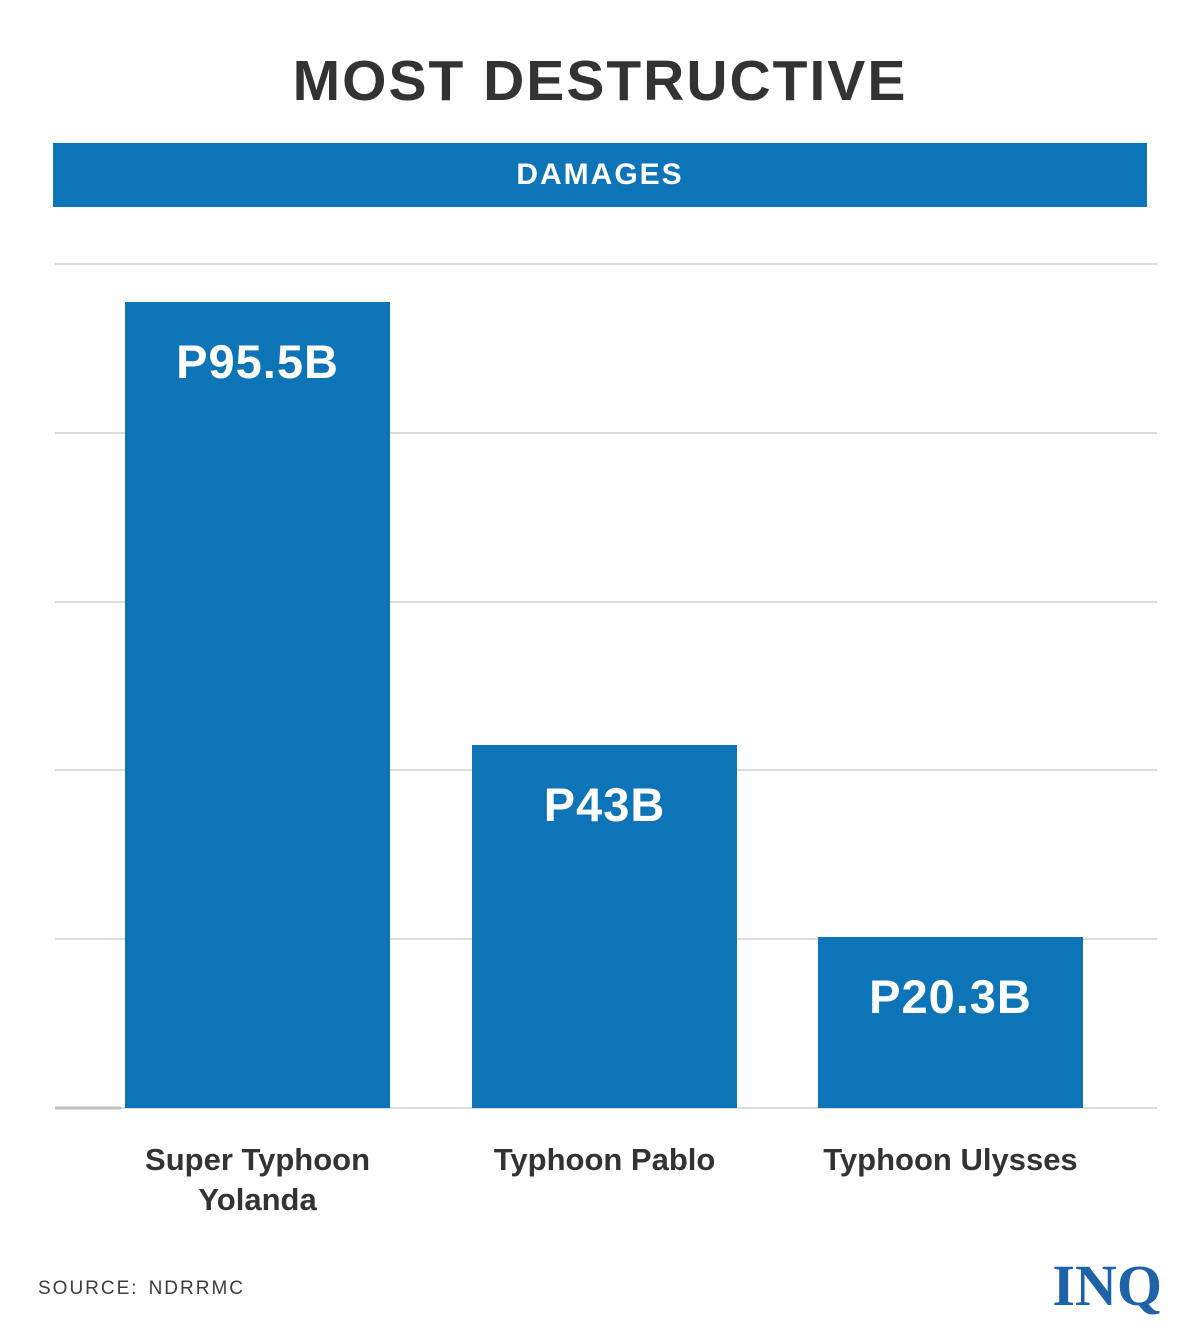 This screenshot has height=1337, width=1200. What do you see at coordinates (88, 1108) in the screenshot?
I see `axis-tick` at bounding box center [88, 1108].